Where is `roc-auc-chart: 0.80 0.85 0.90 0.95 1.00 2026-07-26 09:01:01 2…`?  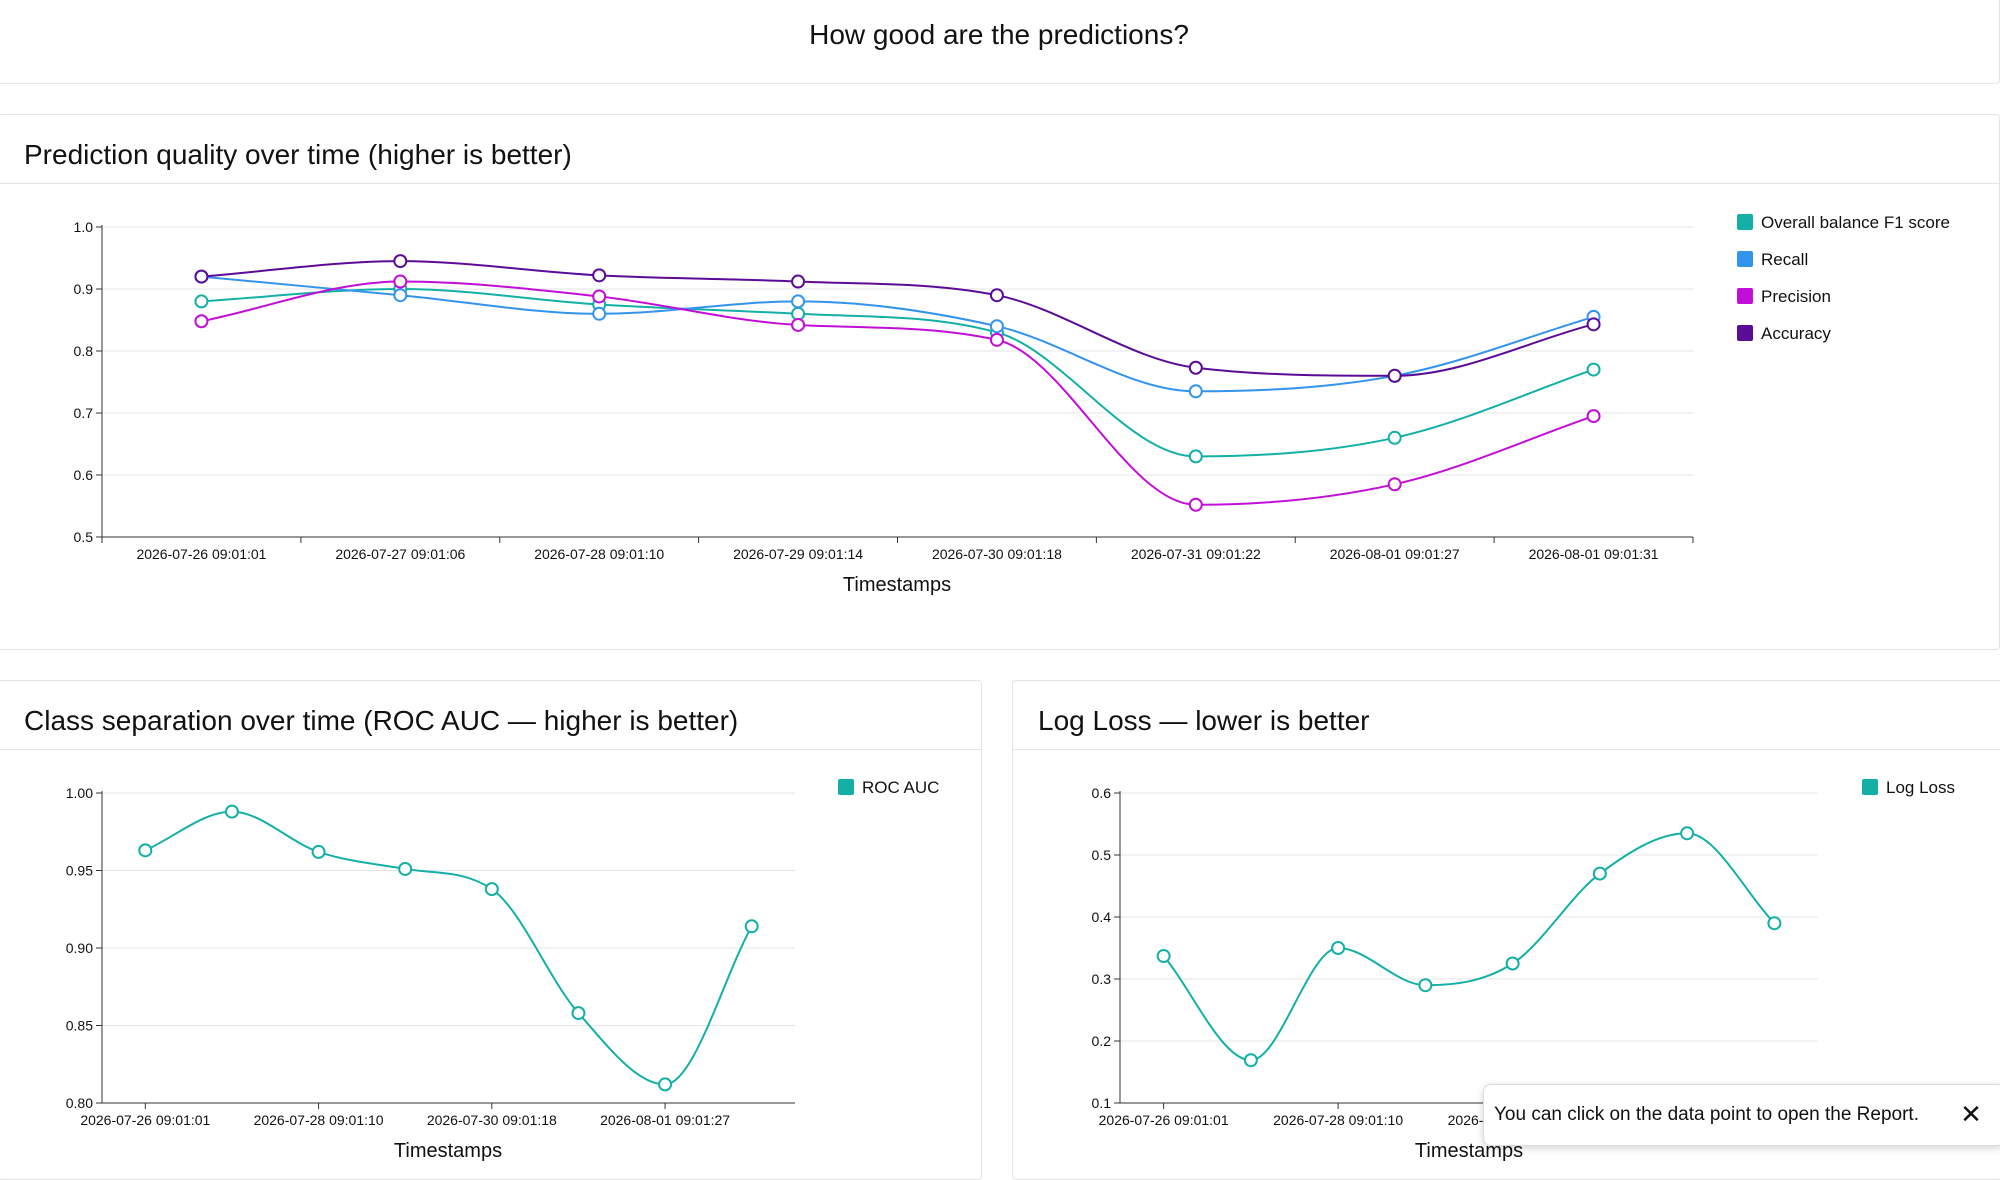
roc-auc-chart: 0.80 0.85 0.90 0.95 1.00 2026-07-26 09:01:01 2… is located at coordinates (503, 970).